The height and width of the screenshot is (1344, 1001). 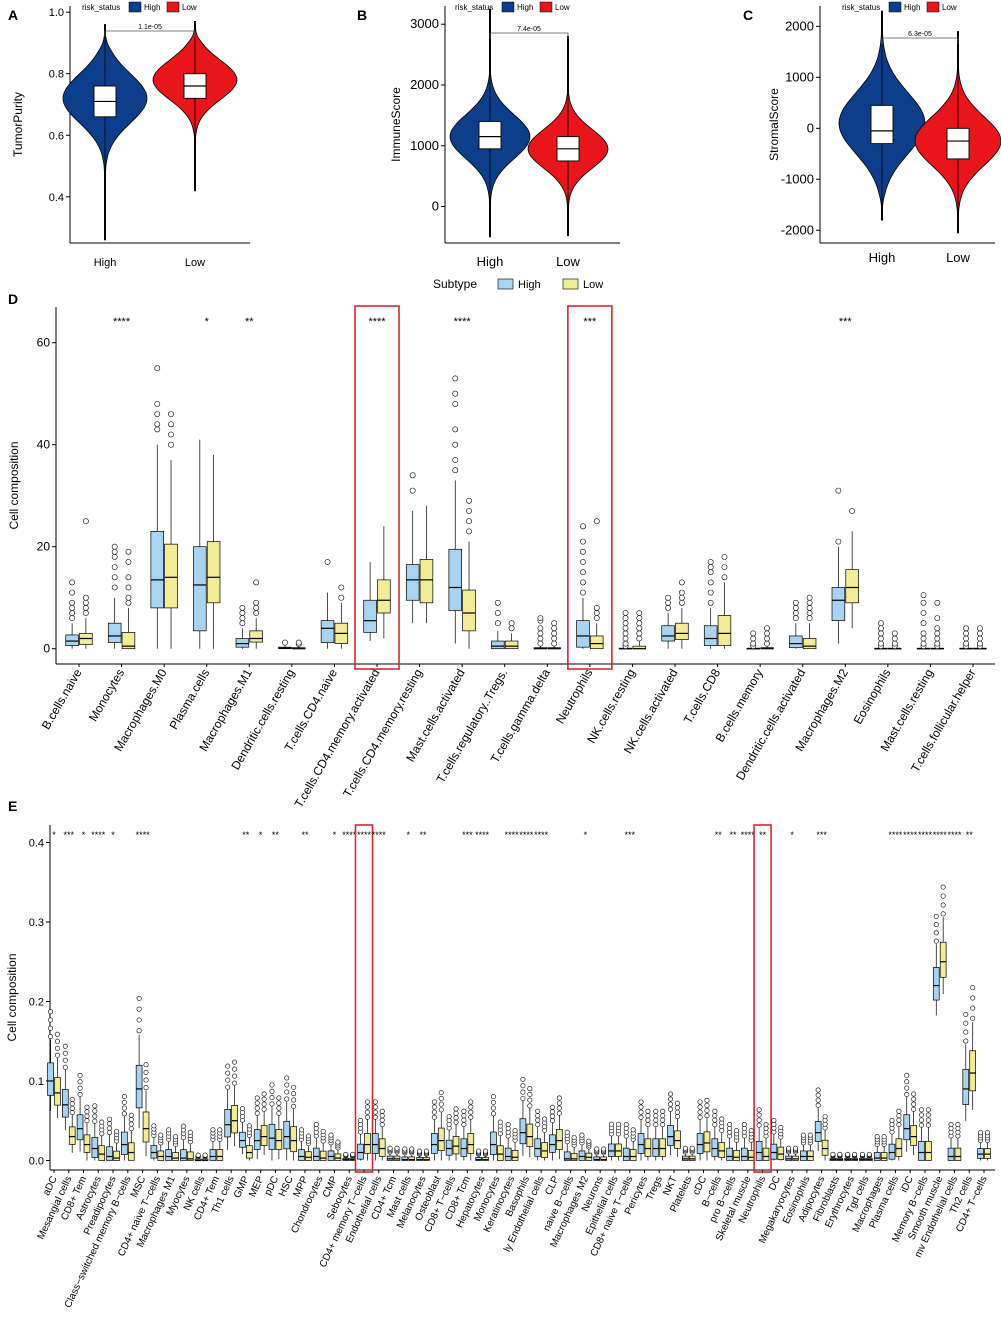 I want to click on y-axis-label: ImmuneScore, so click(x=396, y=124).